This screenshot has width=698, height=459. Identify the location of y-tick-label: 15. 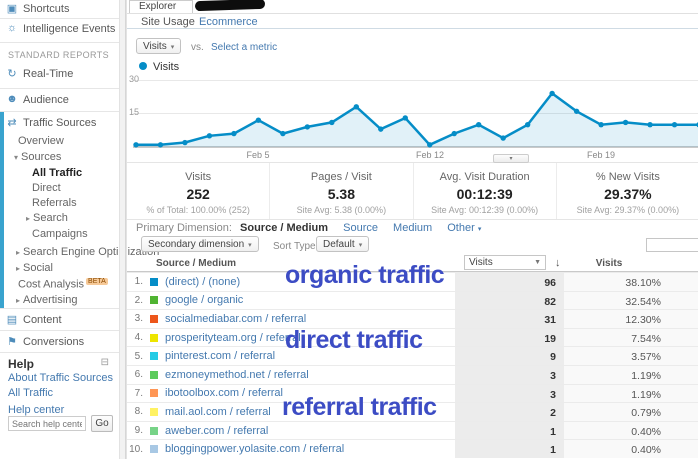
(134, 112).